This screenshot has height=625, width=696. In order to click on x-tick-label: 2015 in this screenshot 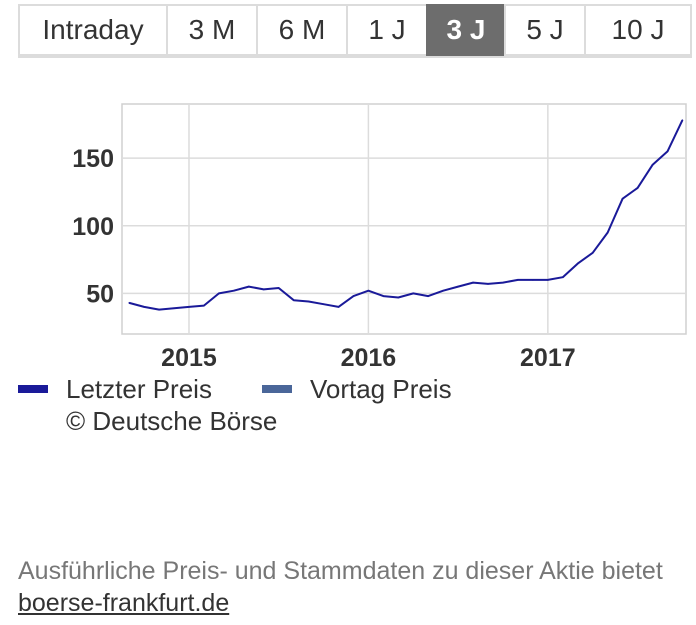, I will do `click(189, 358)`.